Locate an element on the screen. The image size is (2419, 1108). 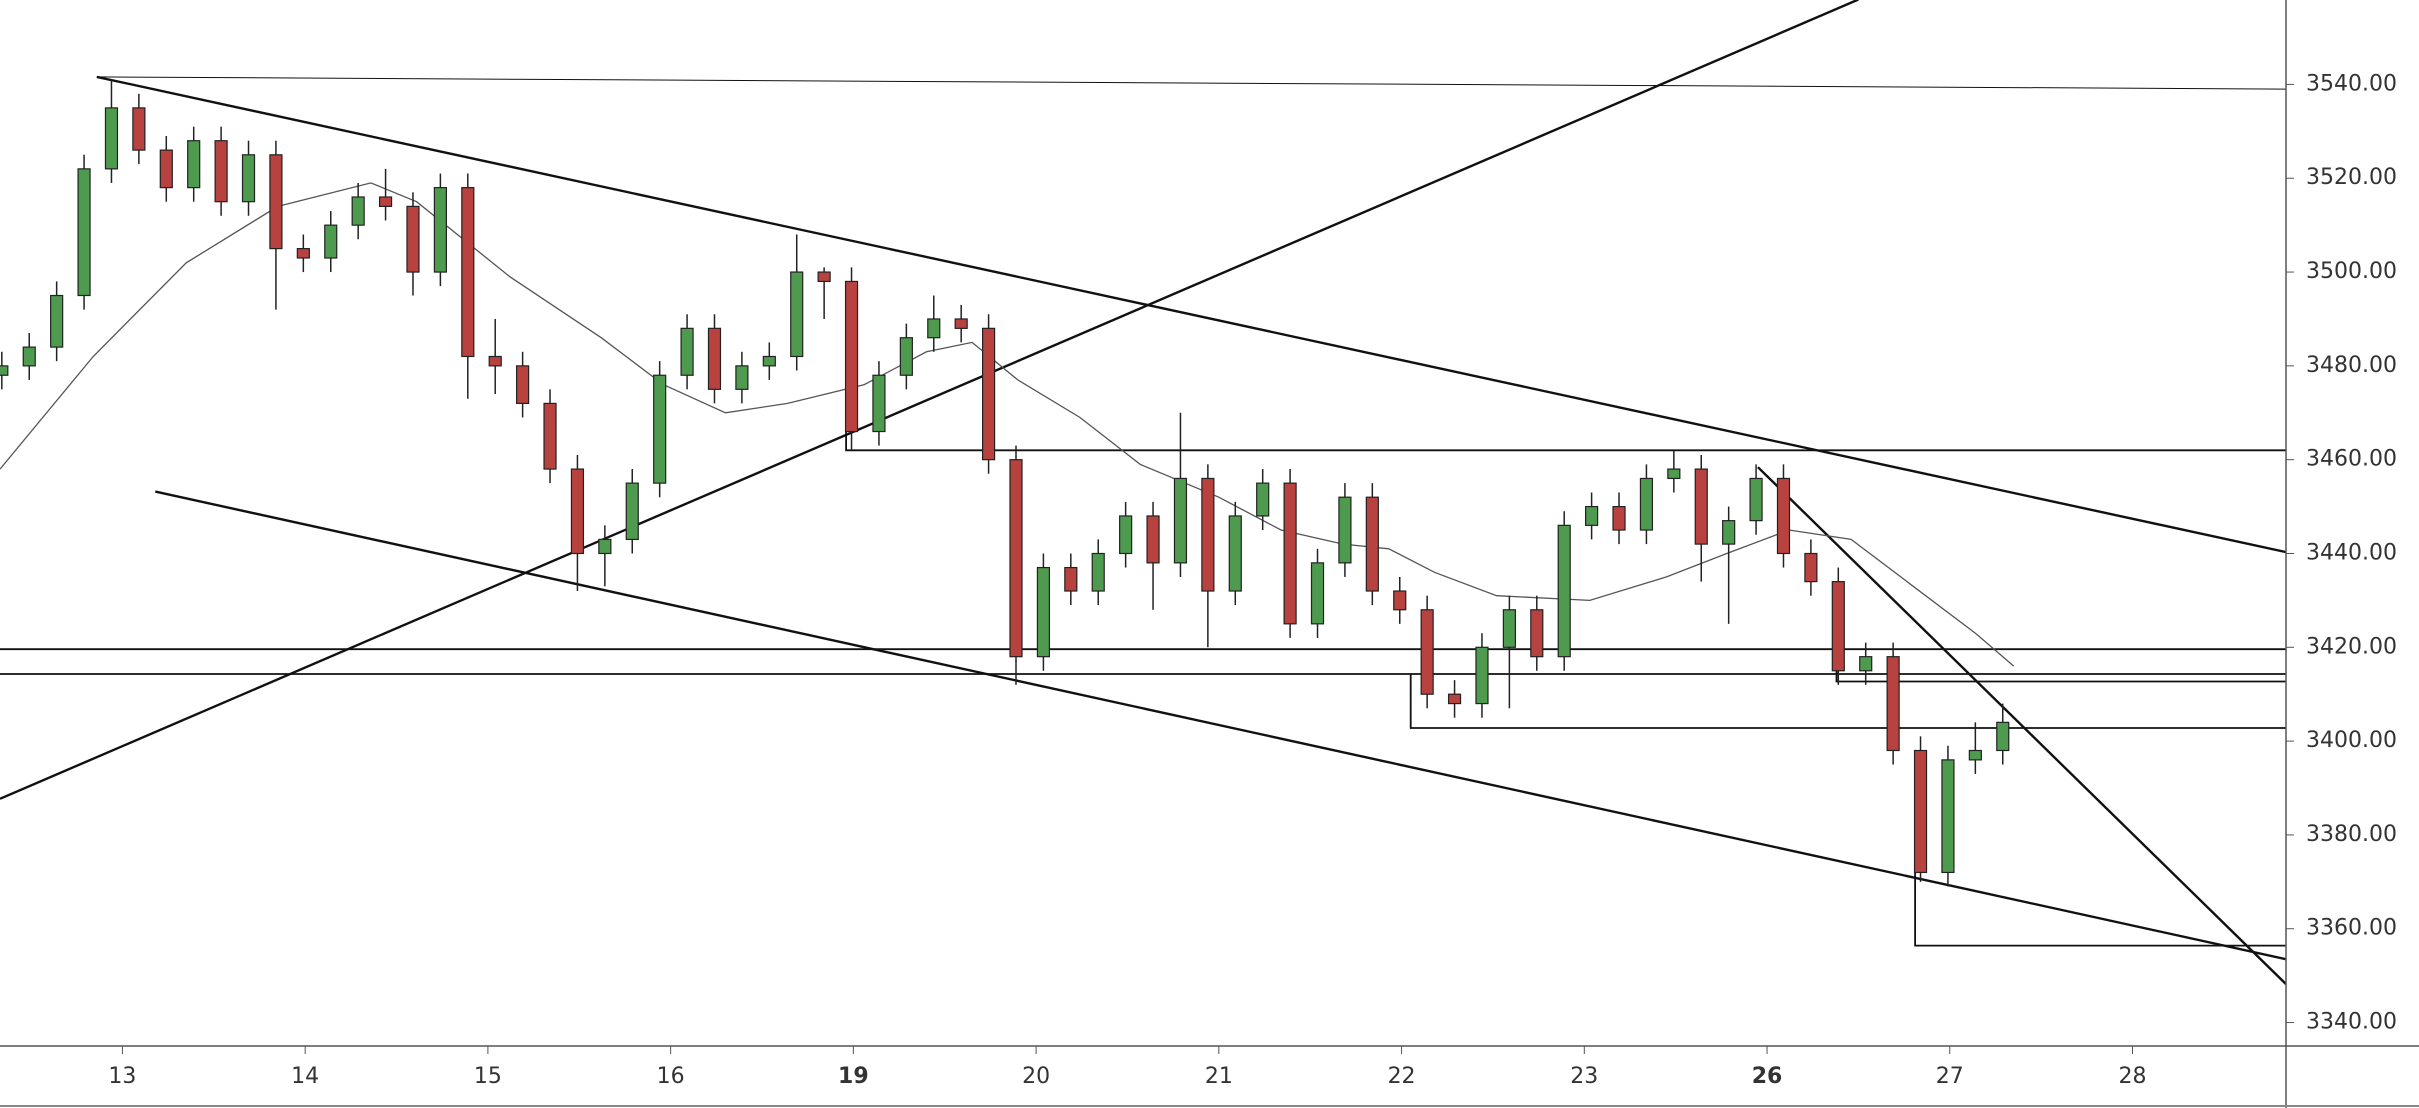
x-tick-label: 13 is located at coordinates (122, 1076).